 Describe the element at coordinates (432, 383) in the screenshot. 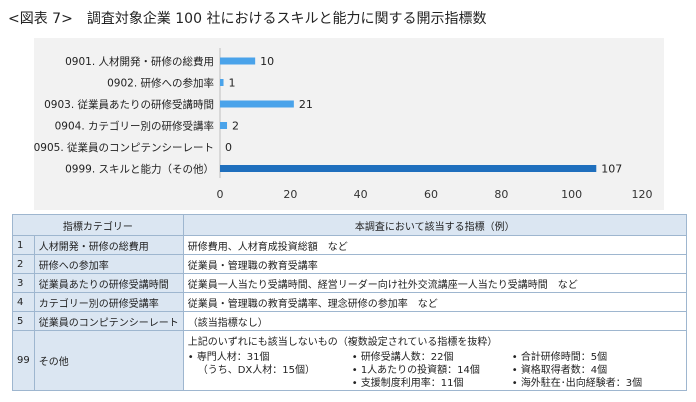

I see `other-item: 支援制度利用率：11個` at that location.